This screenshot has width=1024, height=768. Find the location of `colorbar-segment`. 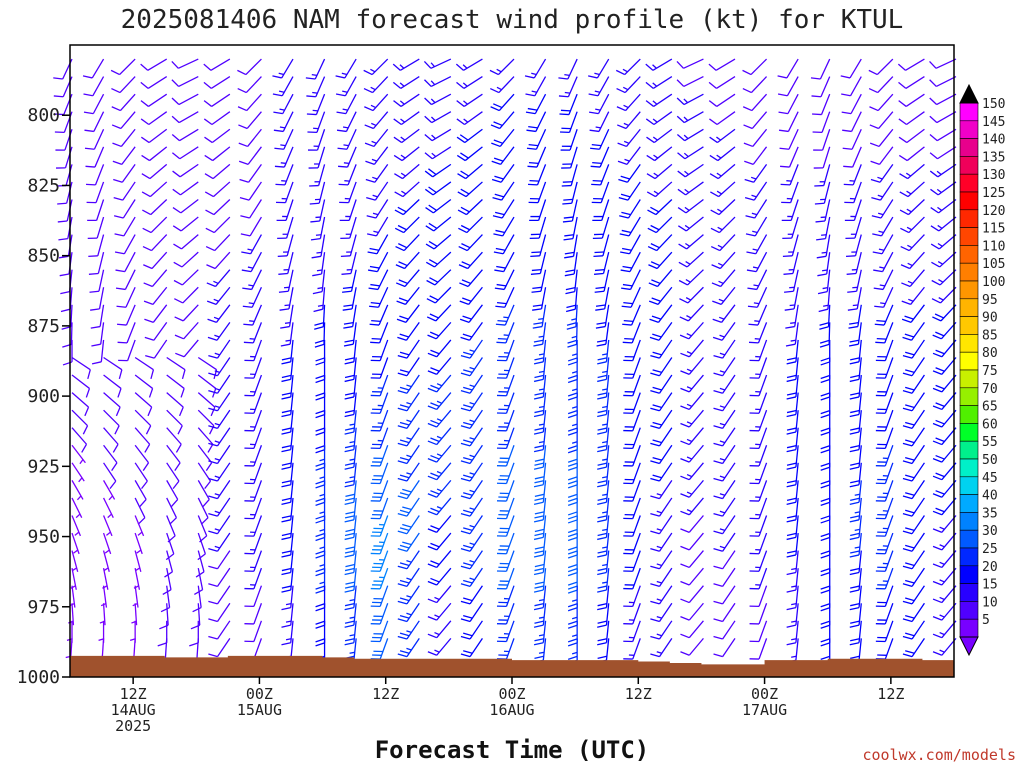

colorbar-segment is located at coordinates (969, 183).